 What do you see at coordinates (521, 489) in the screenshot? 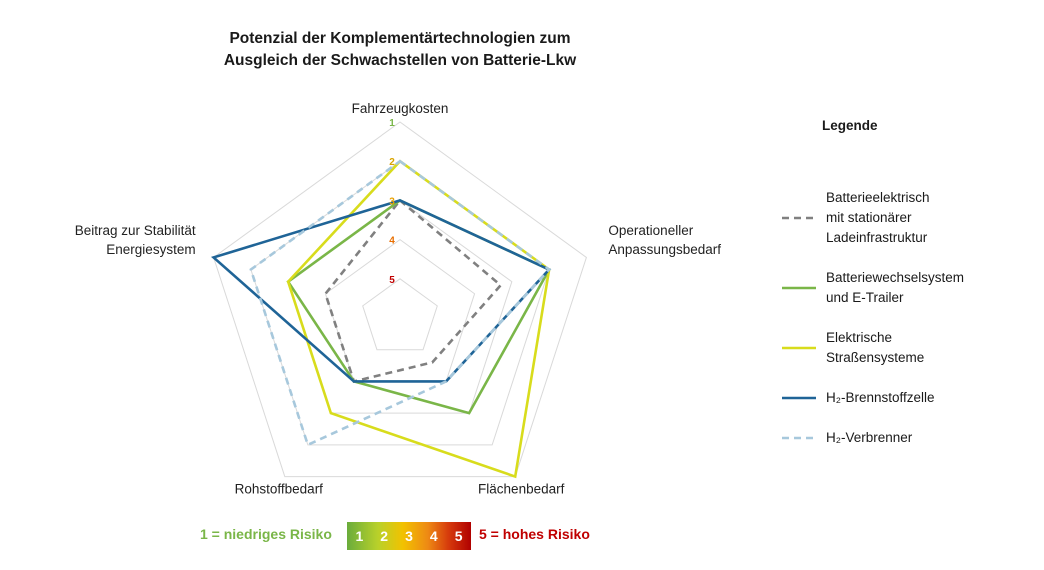
I see `axis-label: Flächenbedarf` at bounding box center [521, 489].